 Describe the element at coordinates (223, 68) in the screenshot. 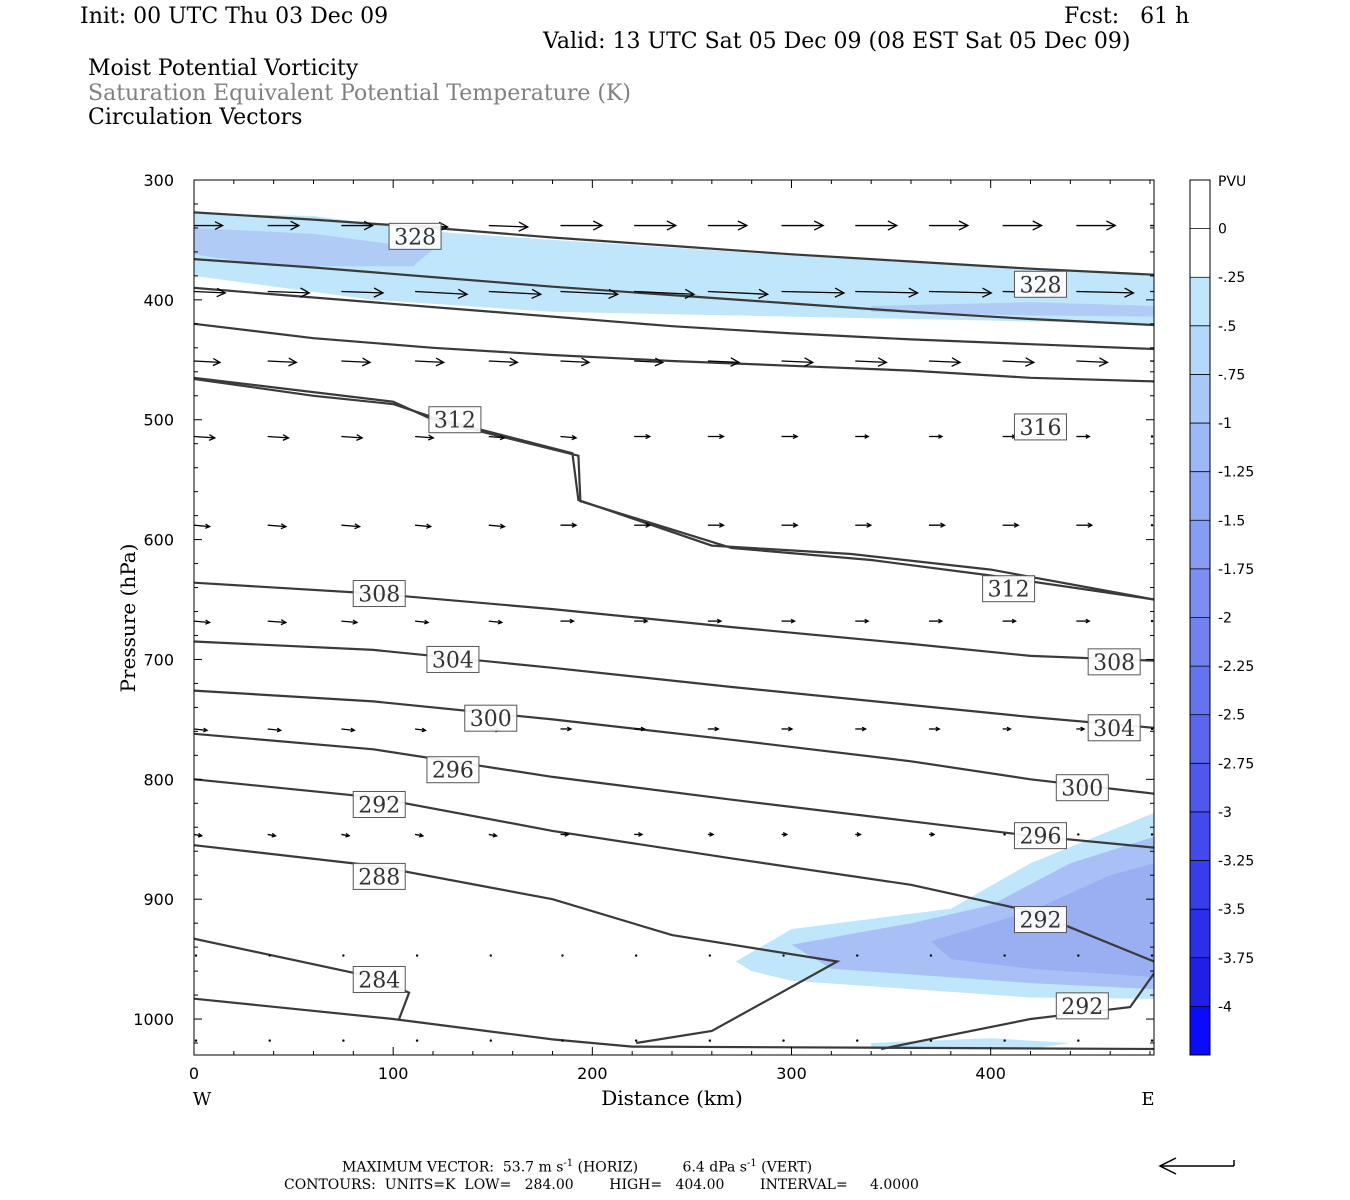

I see `field-title-pv: Moist Potential Vorticity` at that location.